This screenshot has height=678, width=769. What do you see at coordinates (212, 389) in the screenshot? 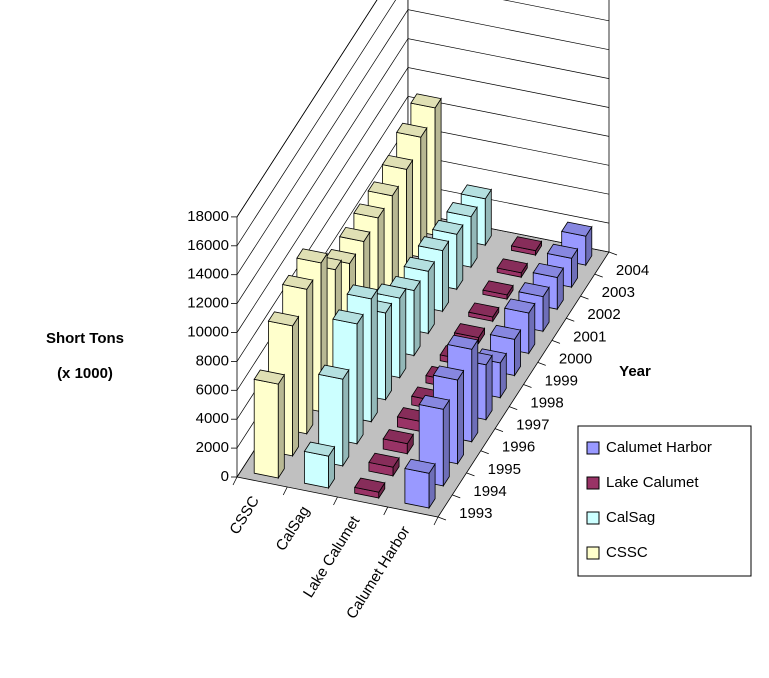
I see `y-tick-label: 6000` at bounding box center [212, 389].